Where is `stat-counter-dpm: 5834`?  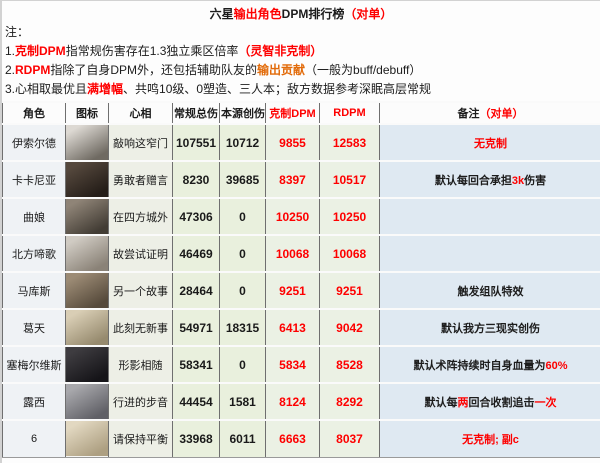
stat-counter-dpm: 5834 is located at coordinates (292, 364).